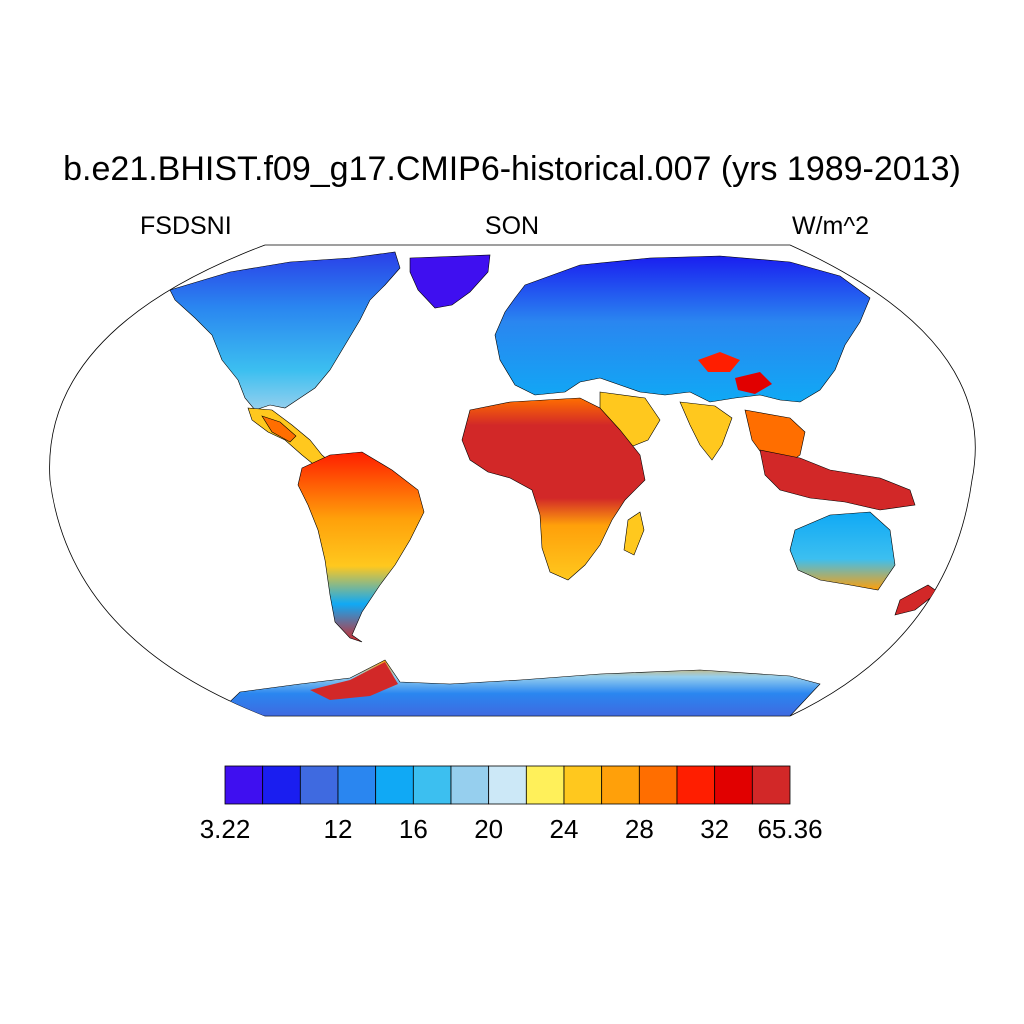 The image size is (1024, 1024). What do you see at coordinates (715, 829) in the screenshot?
I see `colorbar-tick-label: 32` at bounding box center [715, 829].